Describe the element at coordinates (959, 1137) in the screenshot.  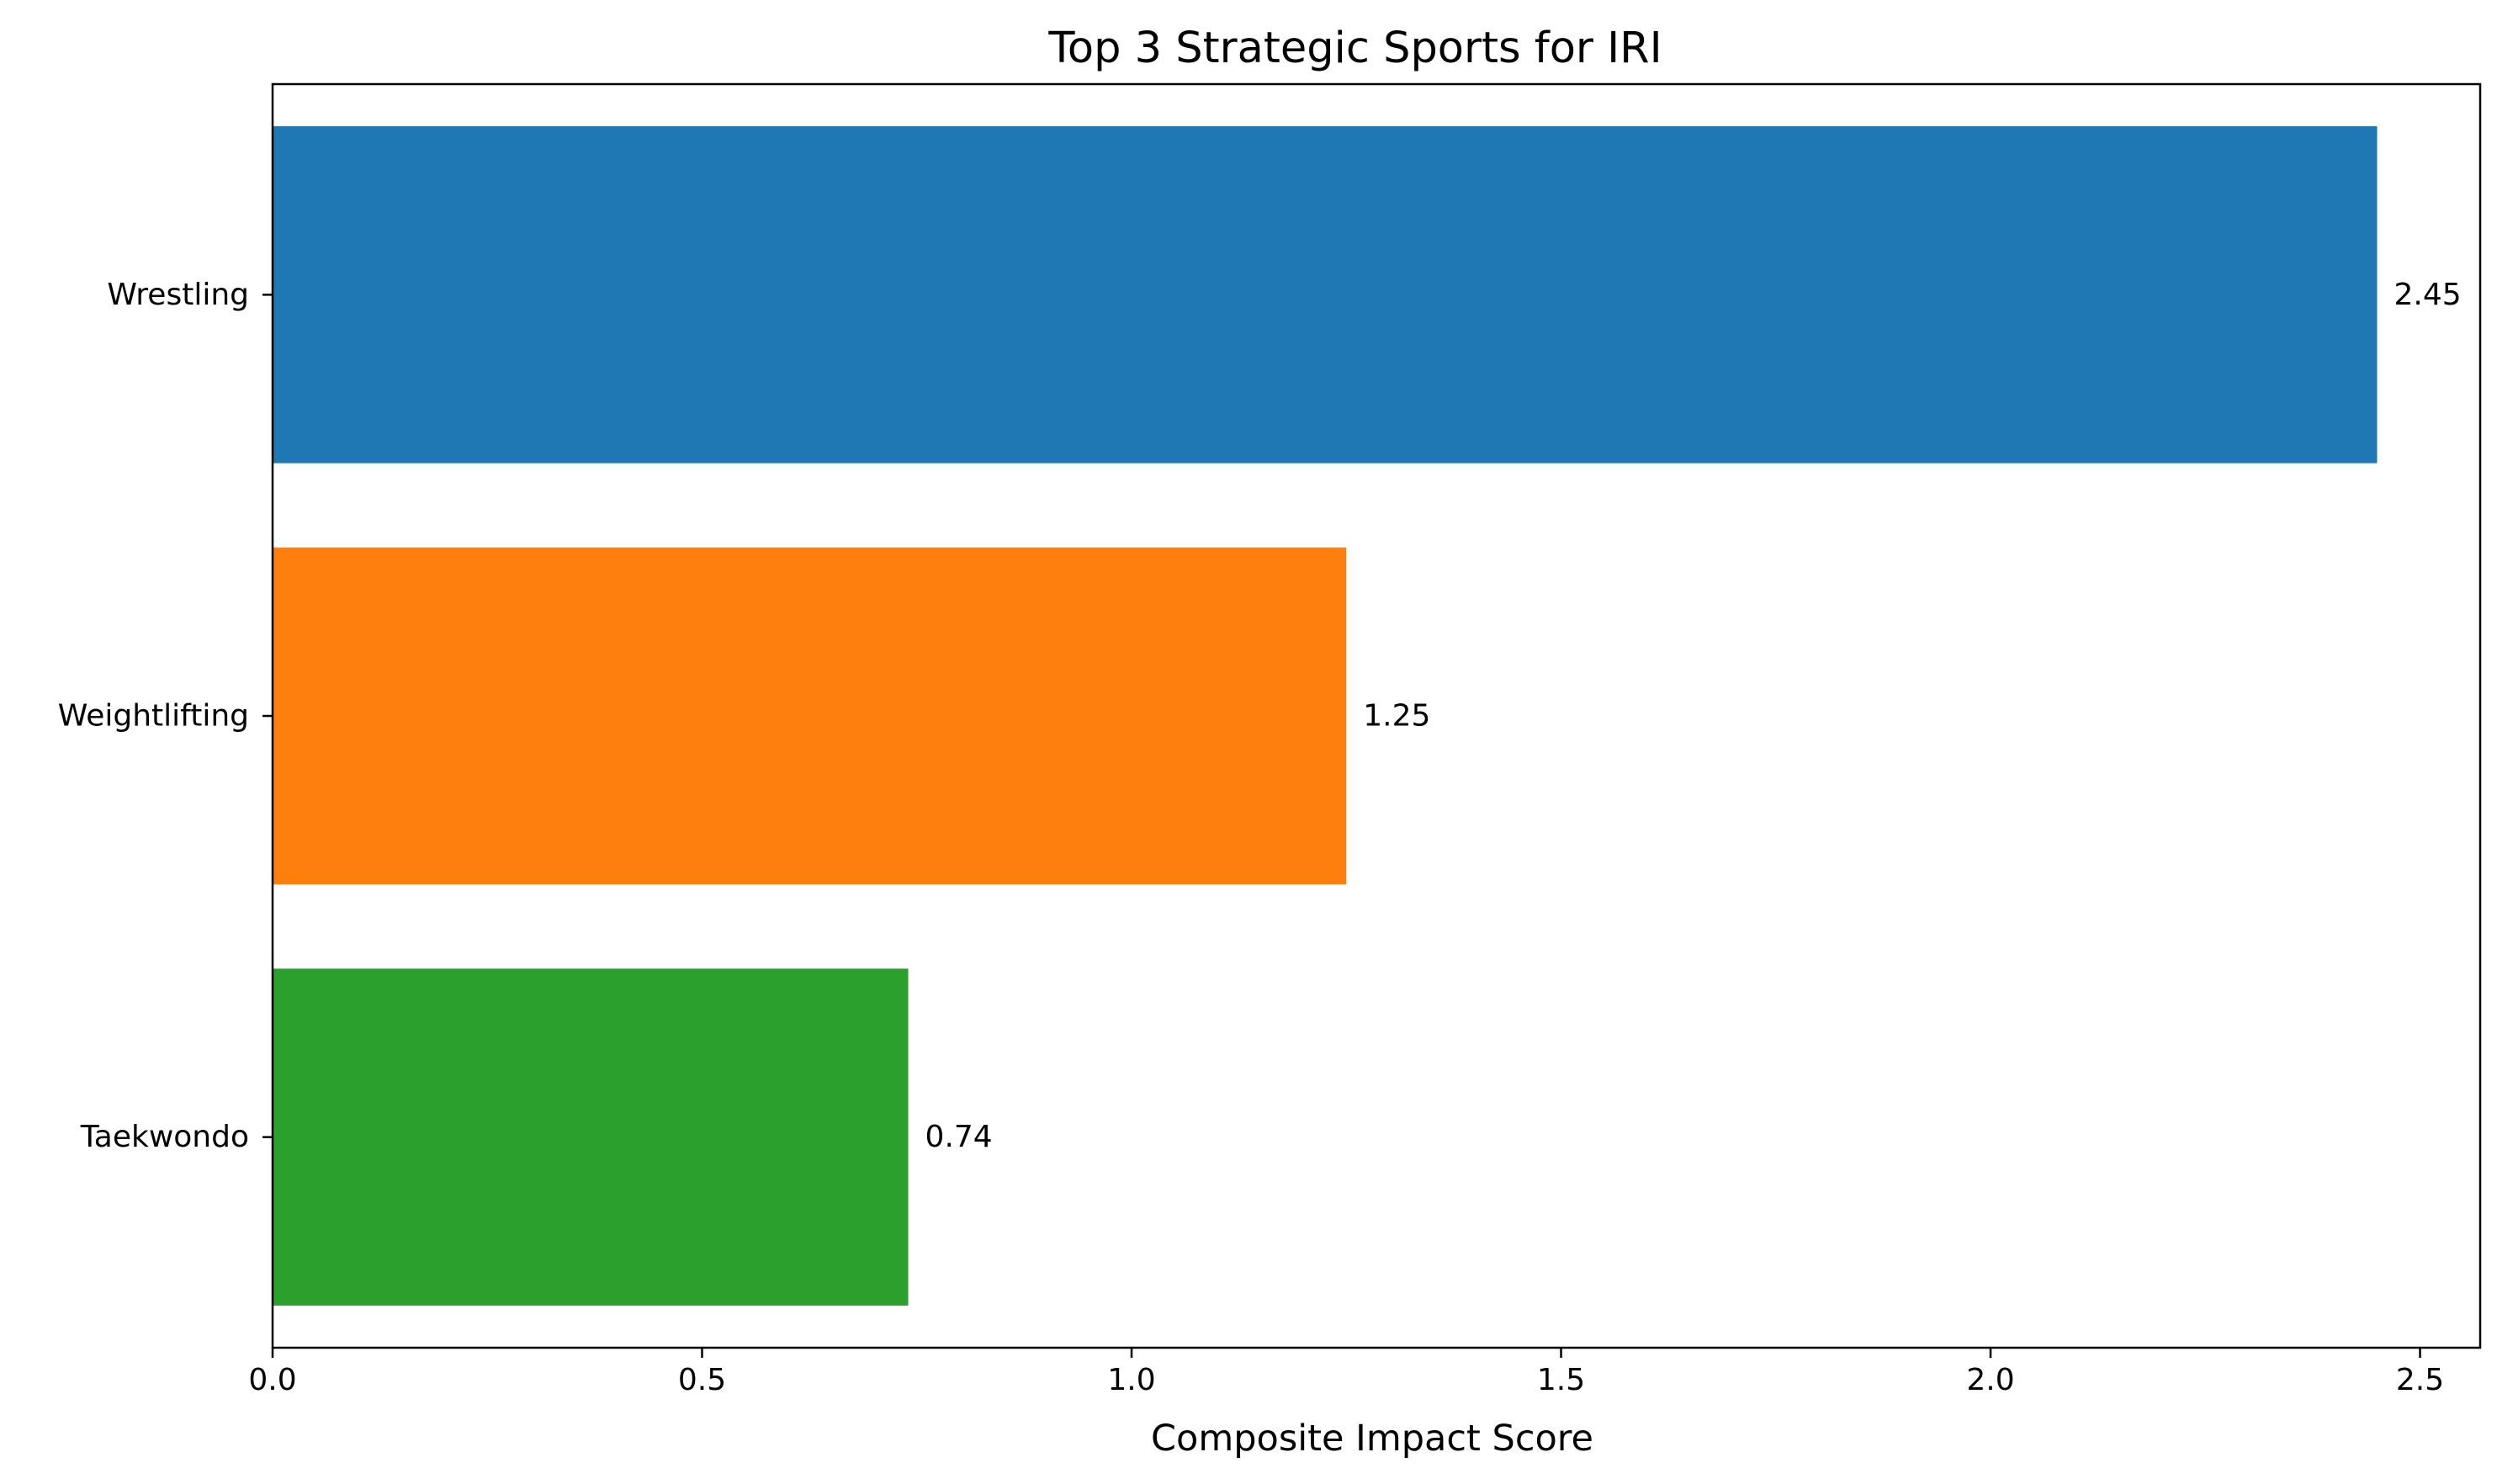
I see `data-label-taekwondo: 0.74` at that location.